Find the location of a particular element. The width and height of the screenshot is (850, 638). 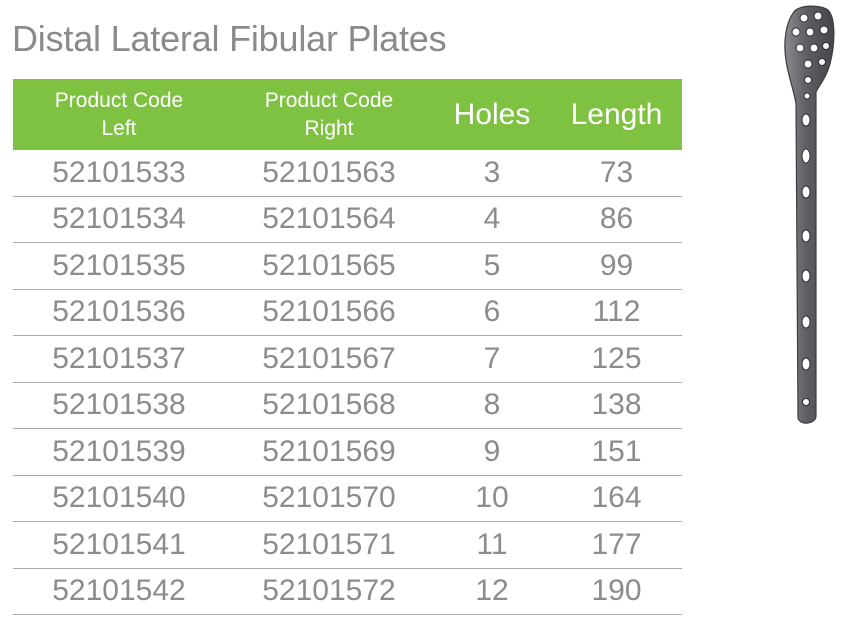

cell-holes: 10 is located at coordinates (492, 498).